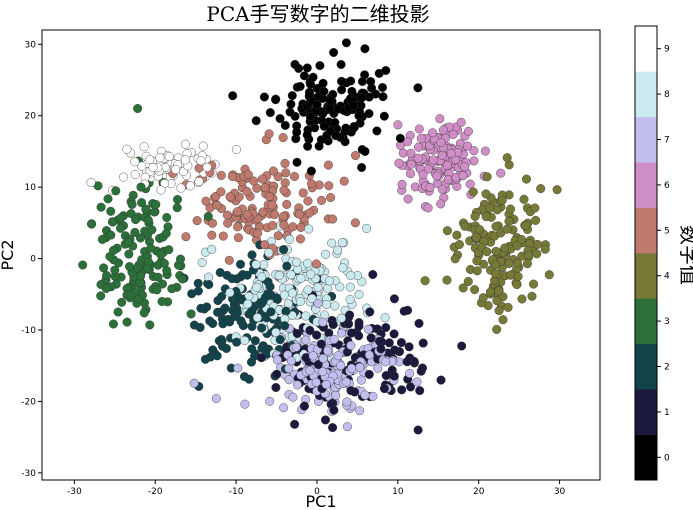 Image resolution: width=693 pixels, height=510 pixels. Describe the element at coordinates (74, 492) in the screenshot. I see `x-tick-label: -30` at that location.